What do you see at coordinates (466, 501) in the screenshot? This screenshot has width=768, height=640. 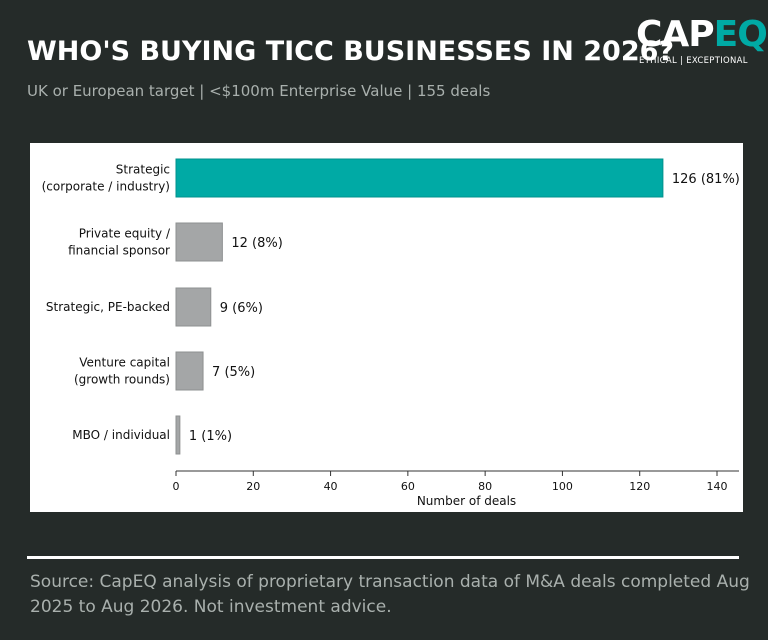 I see `x-axis-label: Number of deals` at bounding box center [466, 501].